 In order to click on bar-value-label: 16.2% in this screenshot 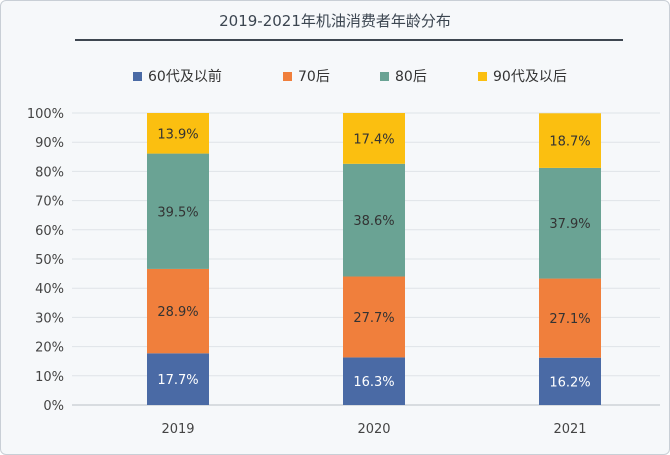, I will do `click(569, 382)`.